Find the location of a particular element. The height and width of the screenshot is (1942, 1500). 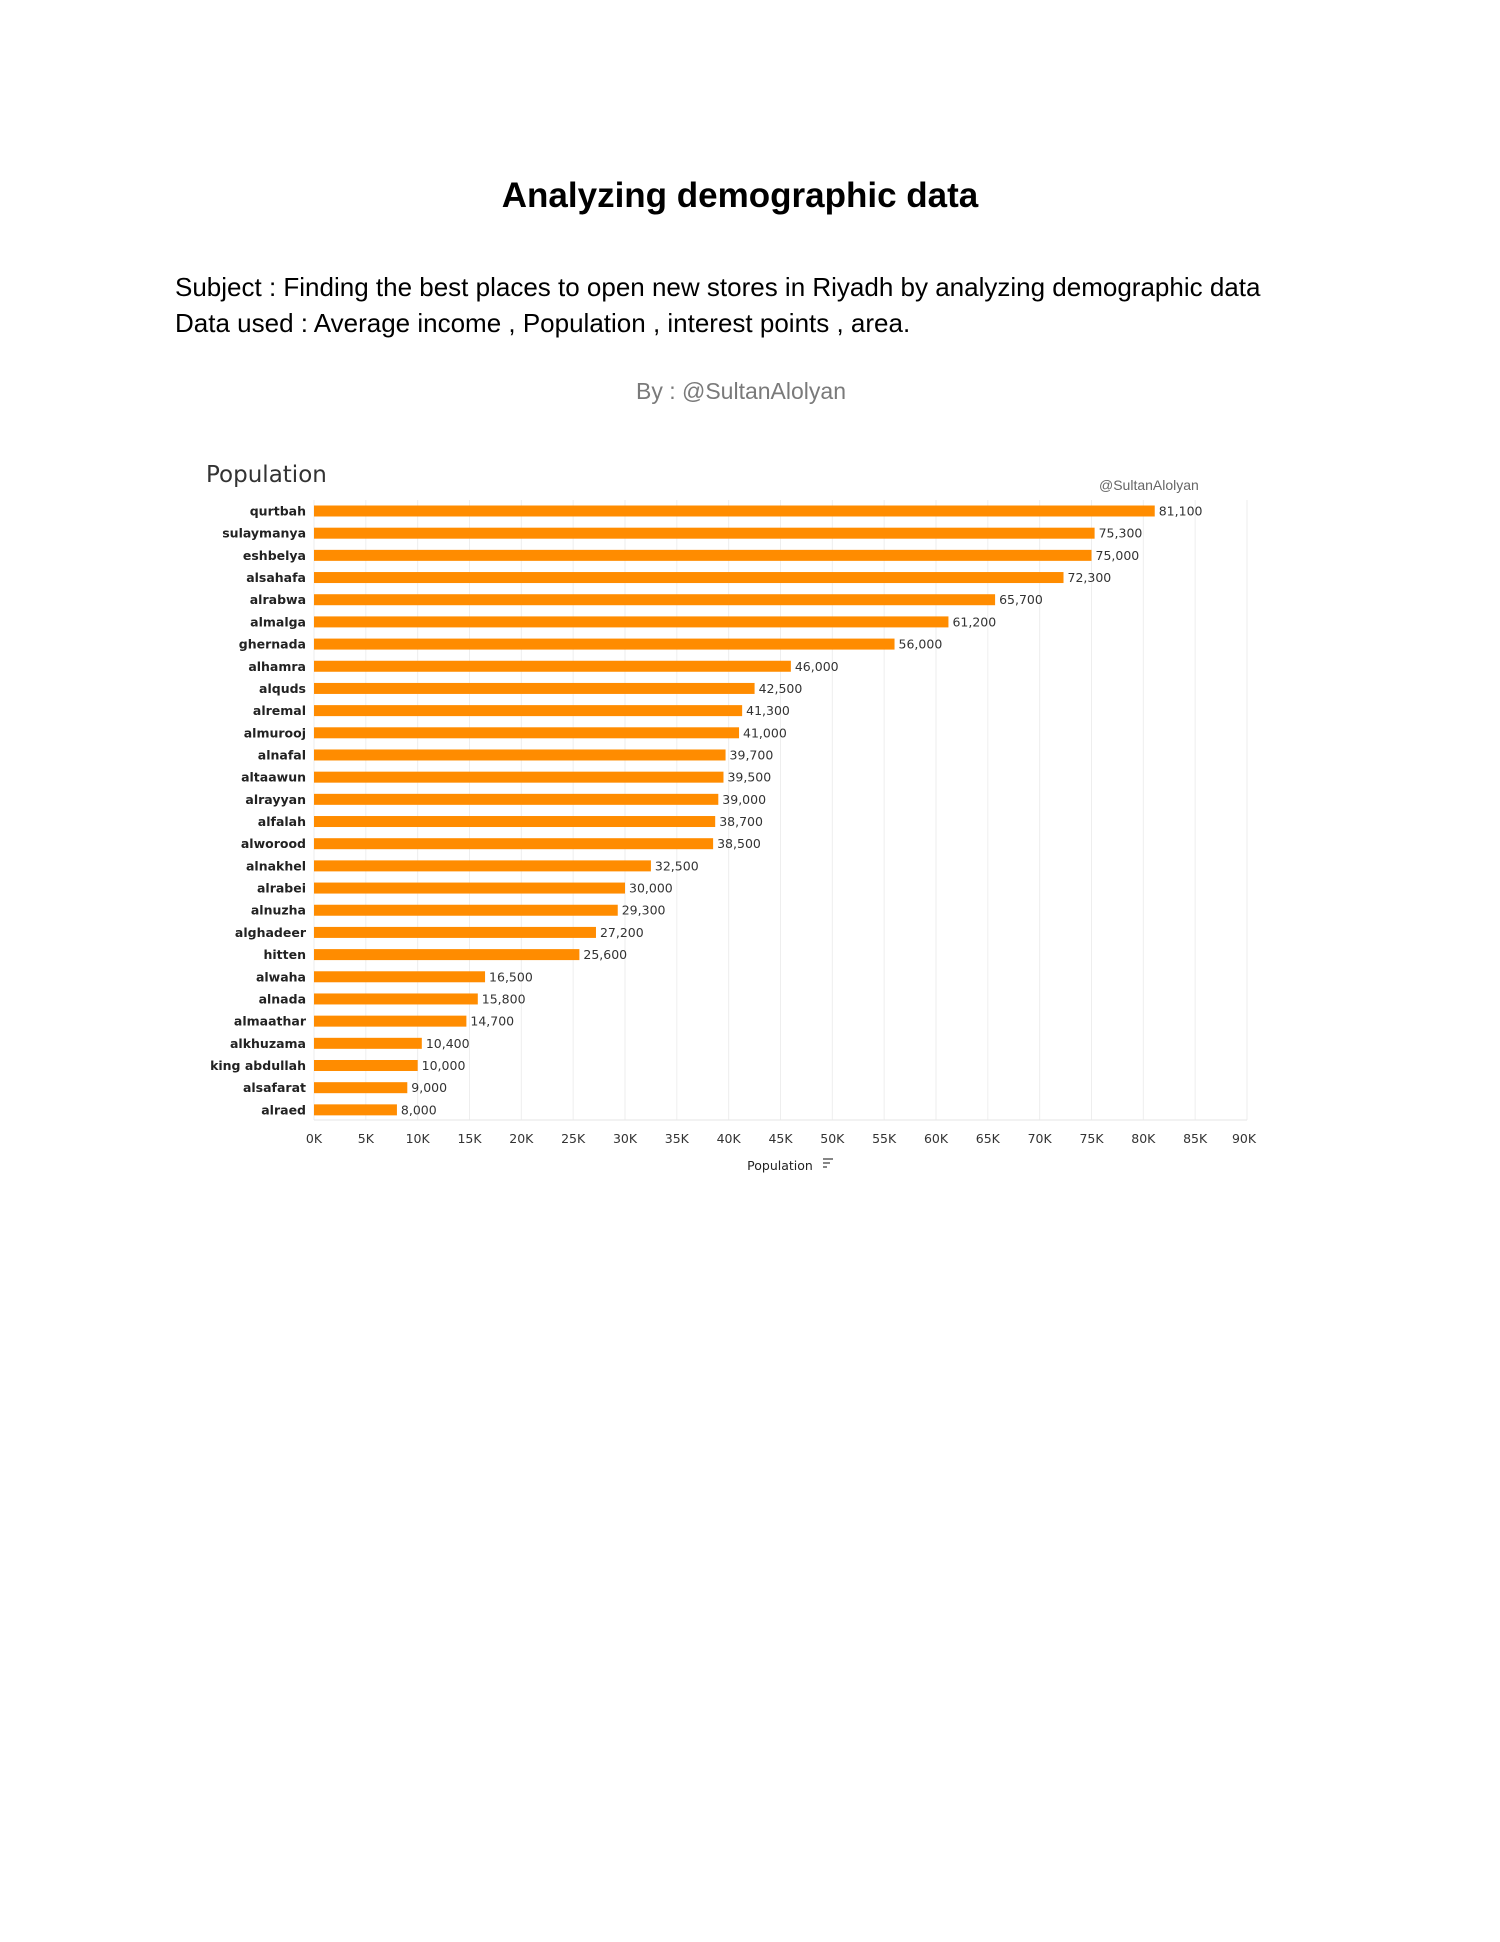

category-label: alrabei is located at coordinates (281, 888).